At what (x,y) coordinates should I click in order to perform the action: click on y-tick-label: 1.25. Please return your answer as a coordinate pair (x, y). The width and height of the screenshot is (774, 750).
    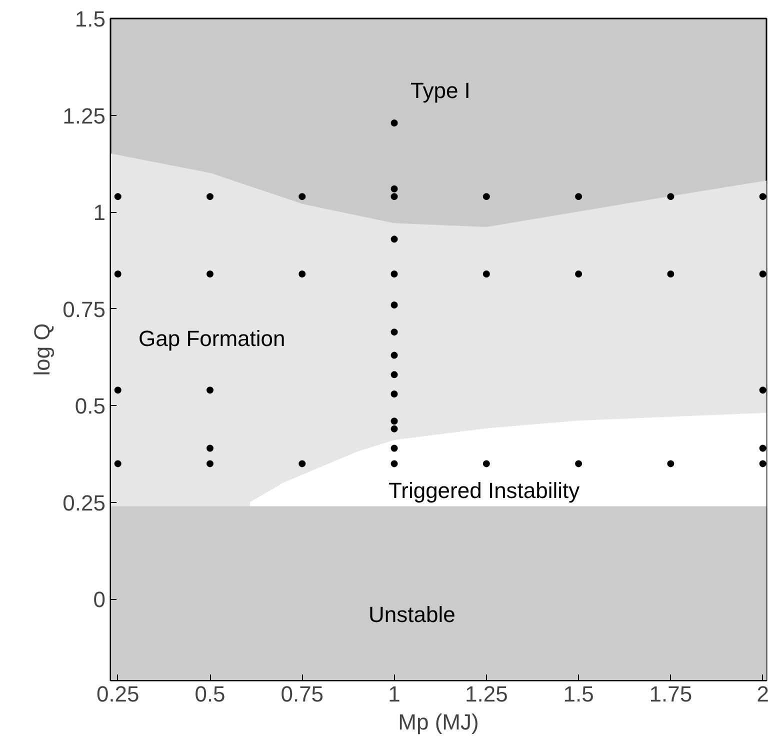
    Looking at the image, I should click on (84, 115).